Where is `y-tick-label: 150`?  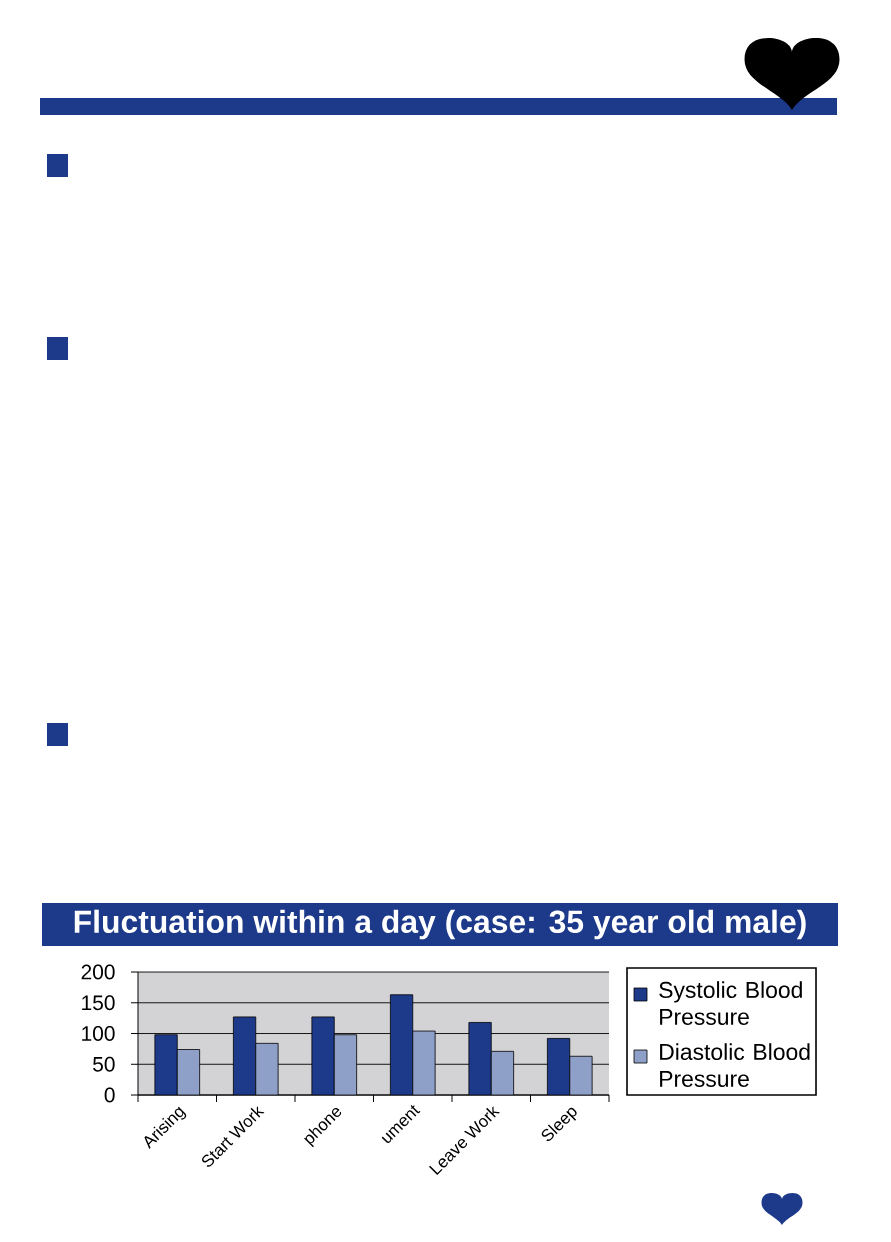
y-tick-label: 150 is located at coordinates (98, 1003).